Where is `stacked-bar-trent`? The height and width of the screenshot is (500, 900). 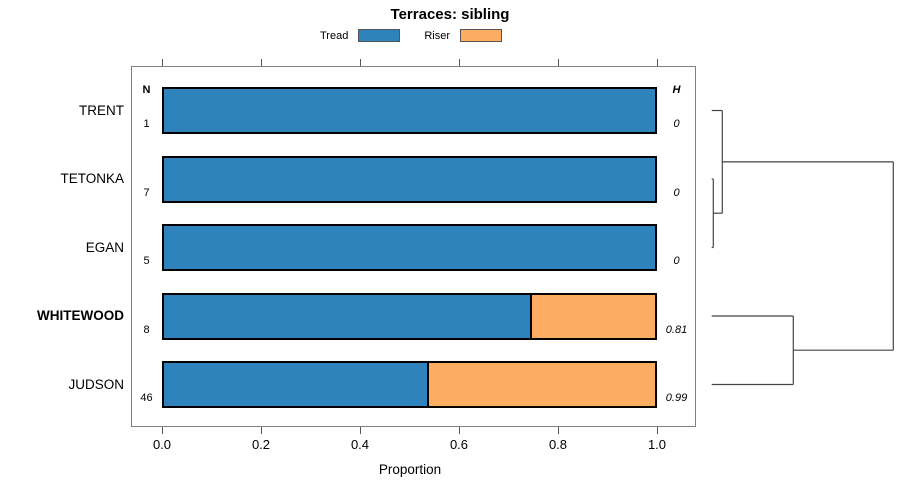 stacked-bar-trent is located at coordinates (409, 110).